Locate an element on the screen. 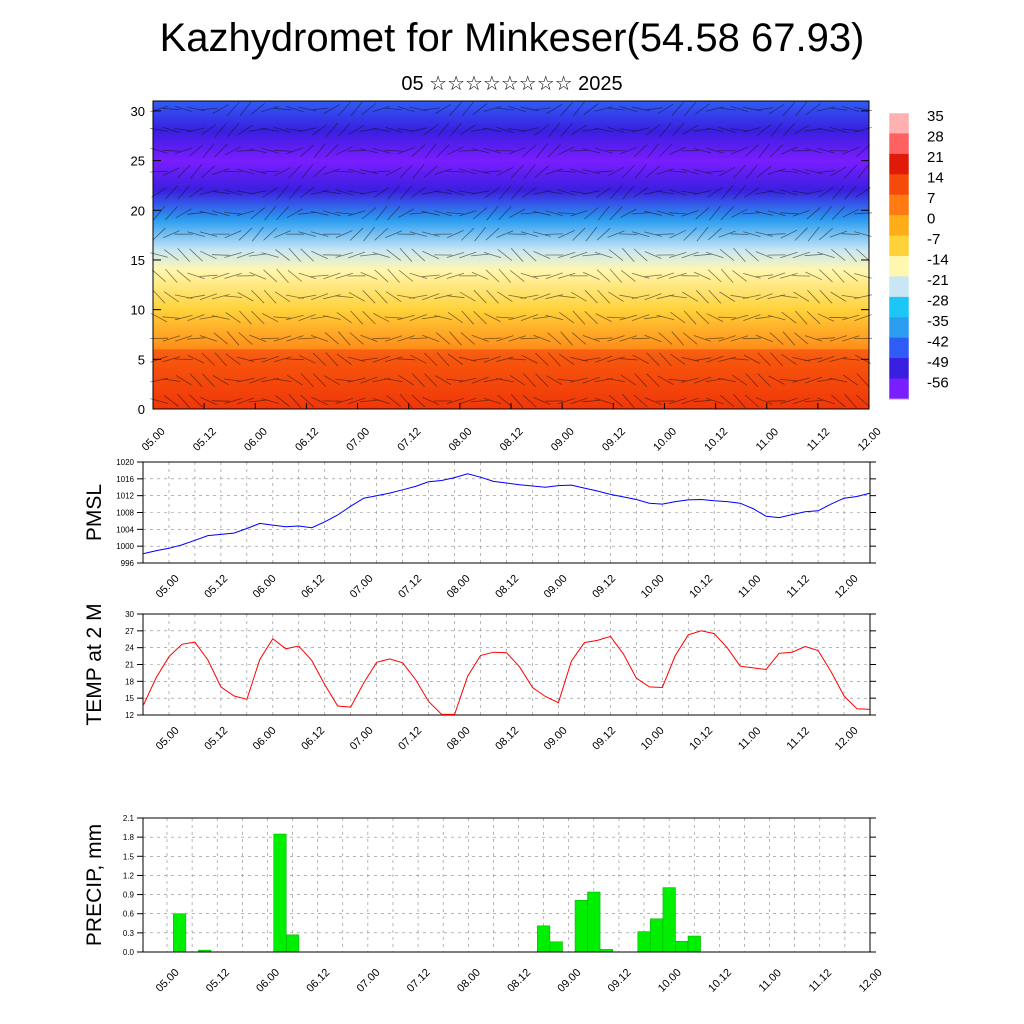 The image size is (1024, 1024). temp-ylabel: TEMP at 2 M is located at coordinates (94, 664).